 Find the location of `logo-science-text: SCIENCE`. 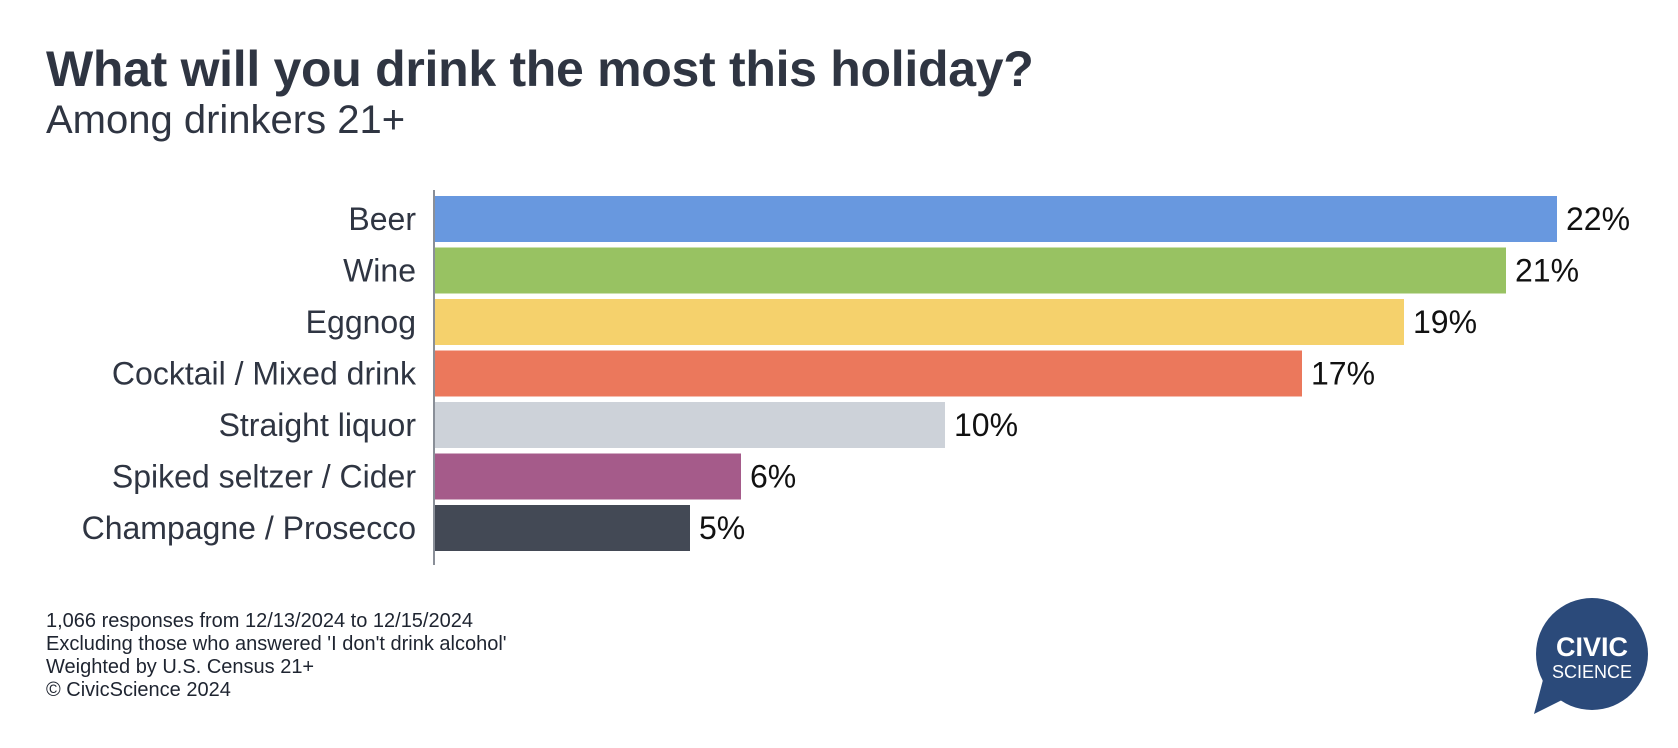

logo-science-text: SCIENCE is located at coordinates (1592, 672).